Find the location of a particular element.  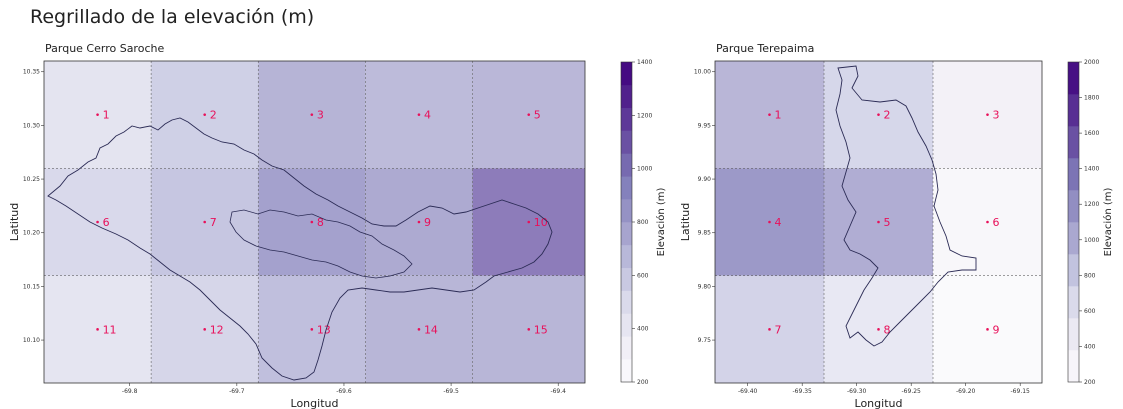

colorbar-tick-label: 200 is located at coordinates (1090, 382).